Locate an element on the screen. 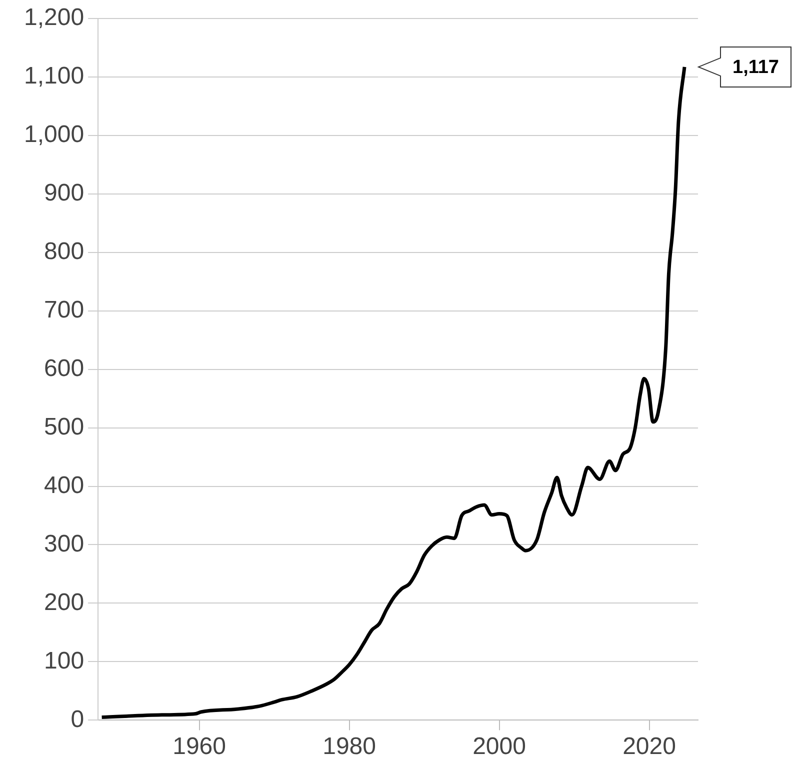 This screenshot has height=765, width=803. y-tick-label: 0 is located at coordinates (77, 719).